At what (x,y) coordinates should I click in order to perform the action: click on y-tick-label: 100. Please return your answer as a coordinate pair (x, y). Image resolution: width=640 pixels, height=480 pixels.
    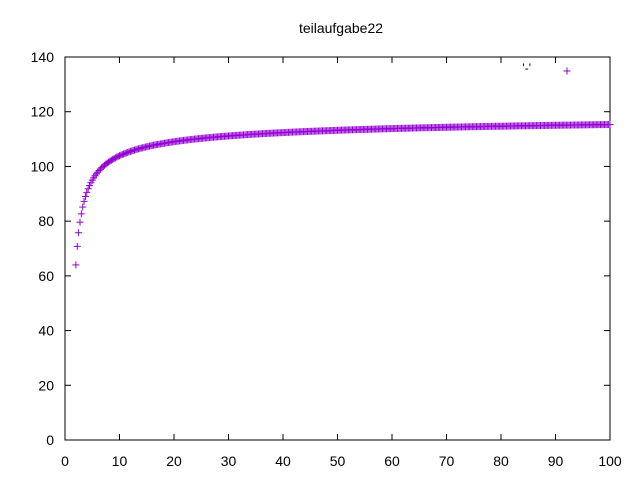
    Looking at the image, I should click on (43, 166).